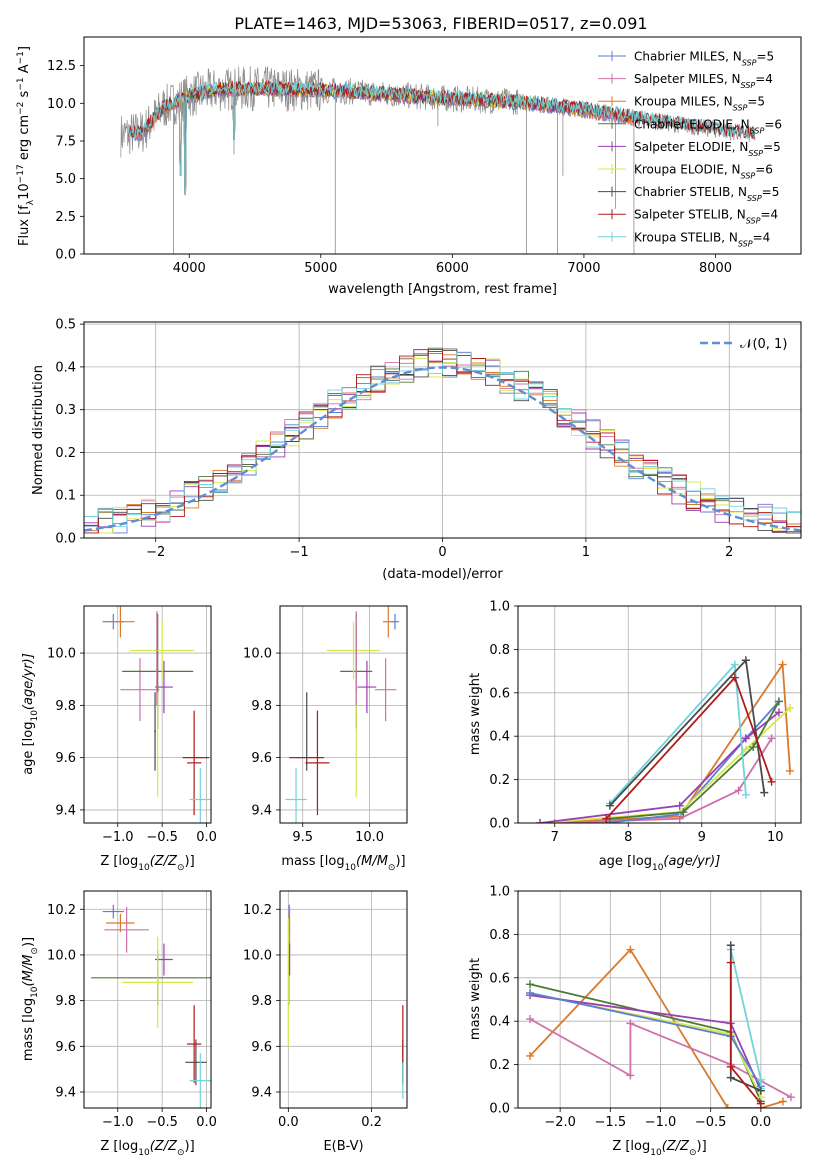  Describe the element at coordinates (660, 863) in the screenshot. I see `x-axis-label: age [log10(age/yr)]` at that location.